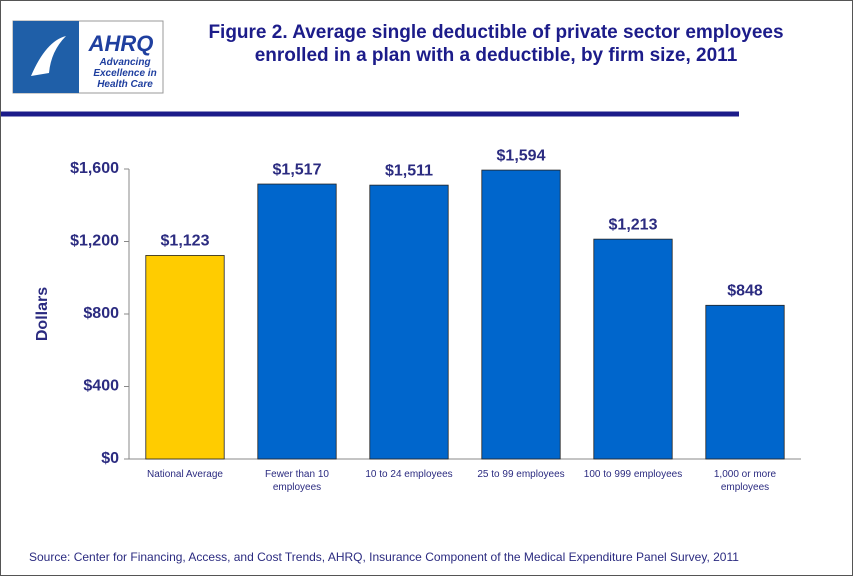  I want to click on x-tick-label: 100 to 999 employees, so click(633, 474).